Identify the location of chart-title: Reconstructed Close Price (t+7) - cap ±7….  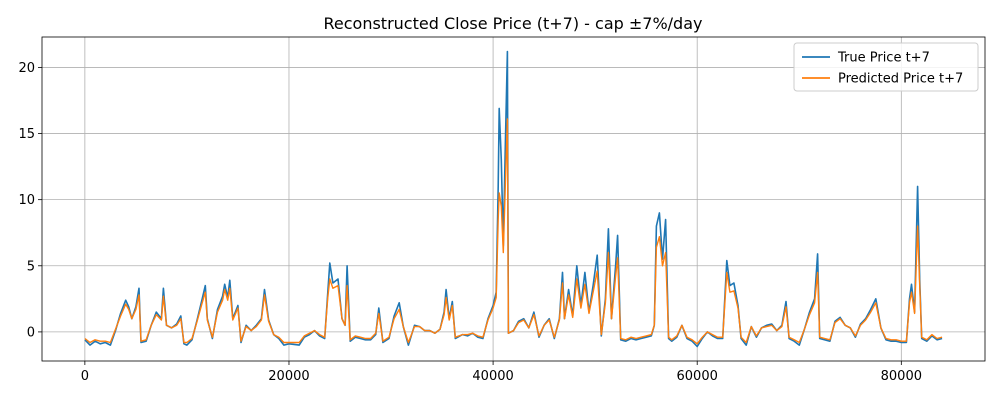
(513, 23).